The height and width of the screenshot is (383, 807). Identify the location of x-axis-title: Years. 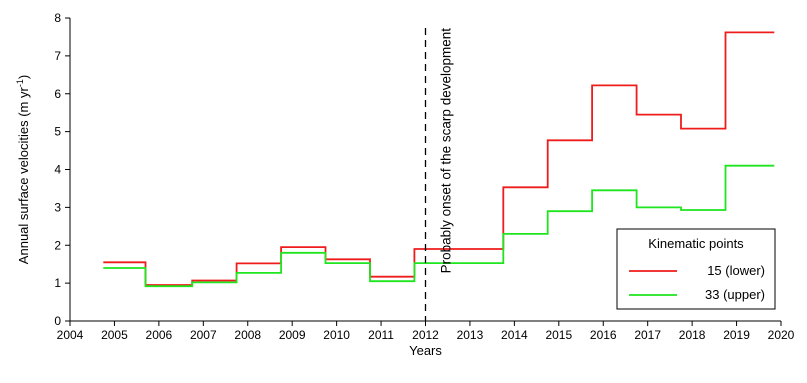
(425, 350).